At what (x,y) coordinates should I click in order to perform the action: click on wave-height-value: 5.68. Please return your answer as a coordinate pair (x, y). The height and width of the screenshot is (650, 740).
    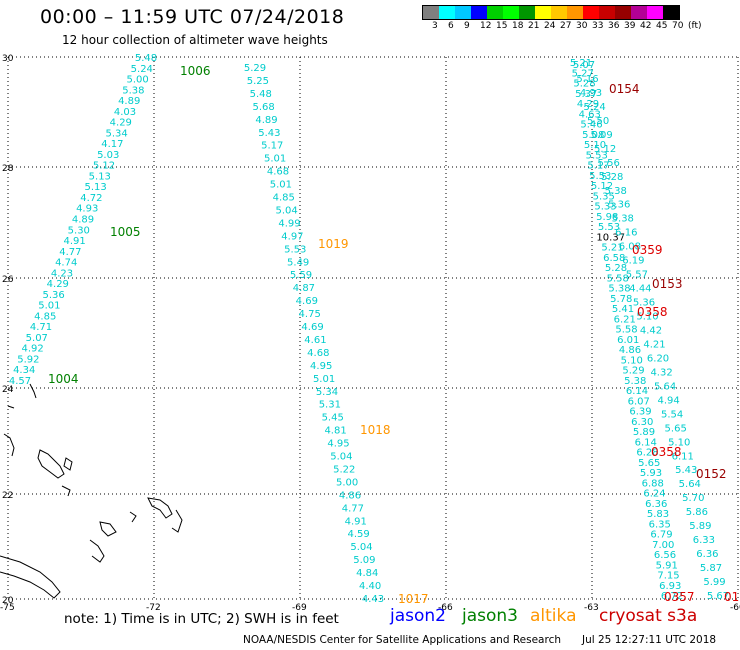
    Looking at the image, I should click on (264, 107).